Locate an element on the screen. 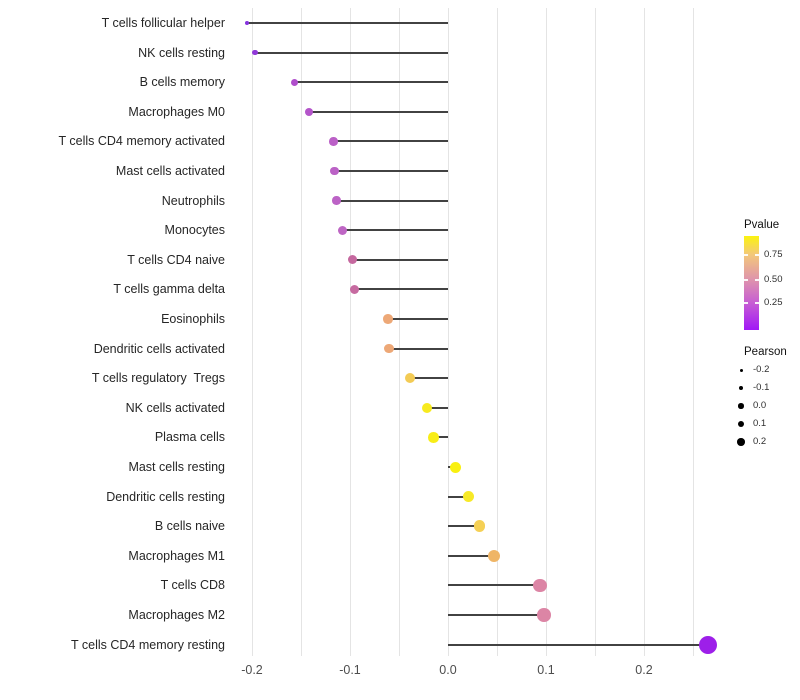  pvalue-tick-label: 0.50 is located at coordinates (773, 279).